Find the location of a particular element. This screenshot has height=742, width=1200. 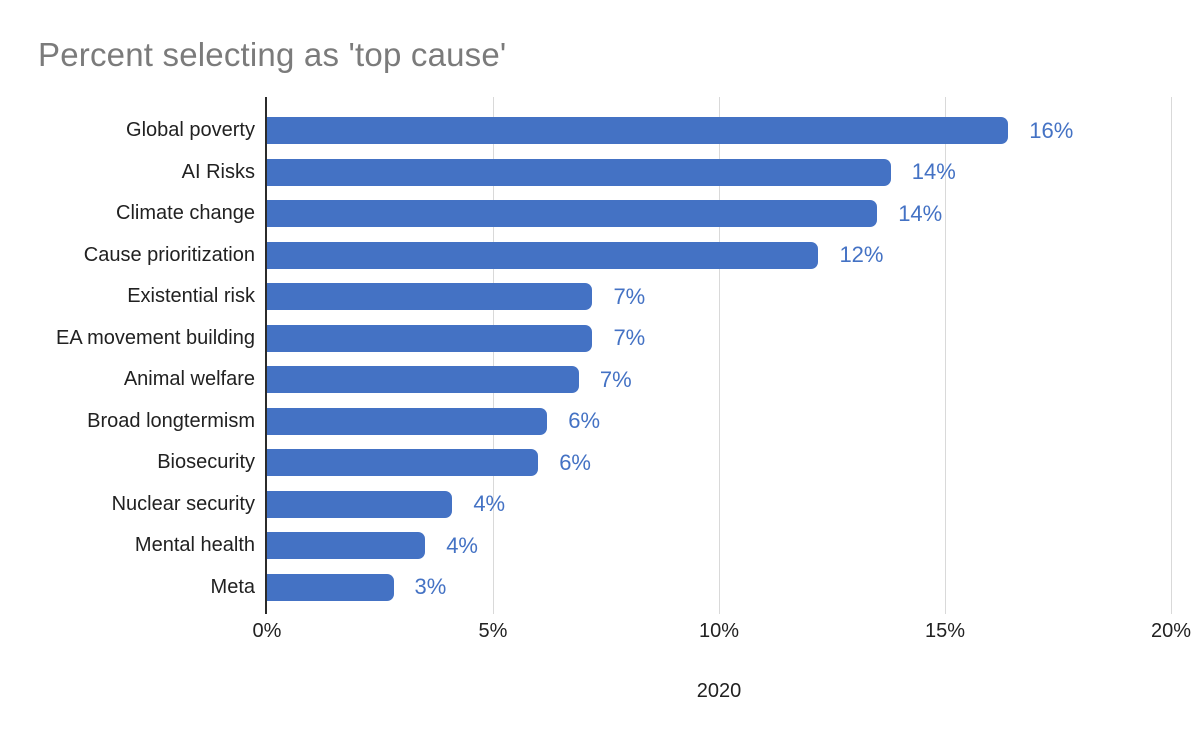

category-label: EA movement building is located at coordinates (155, 337).